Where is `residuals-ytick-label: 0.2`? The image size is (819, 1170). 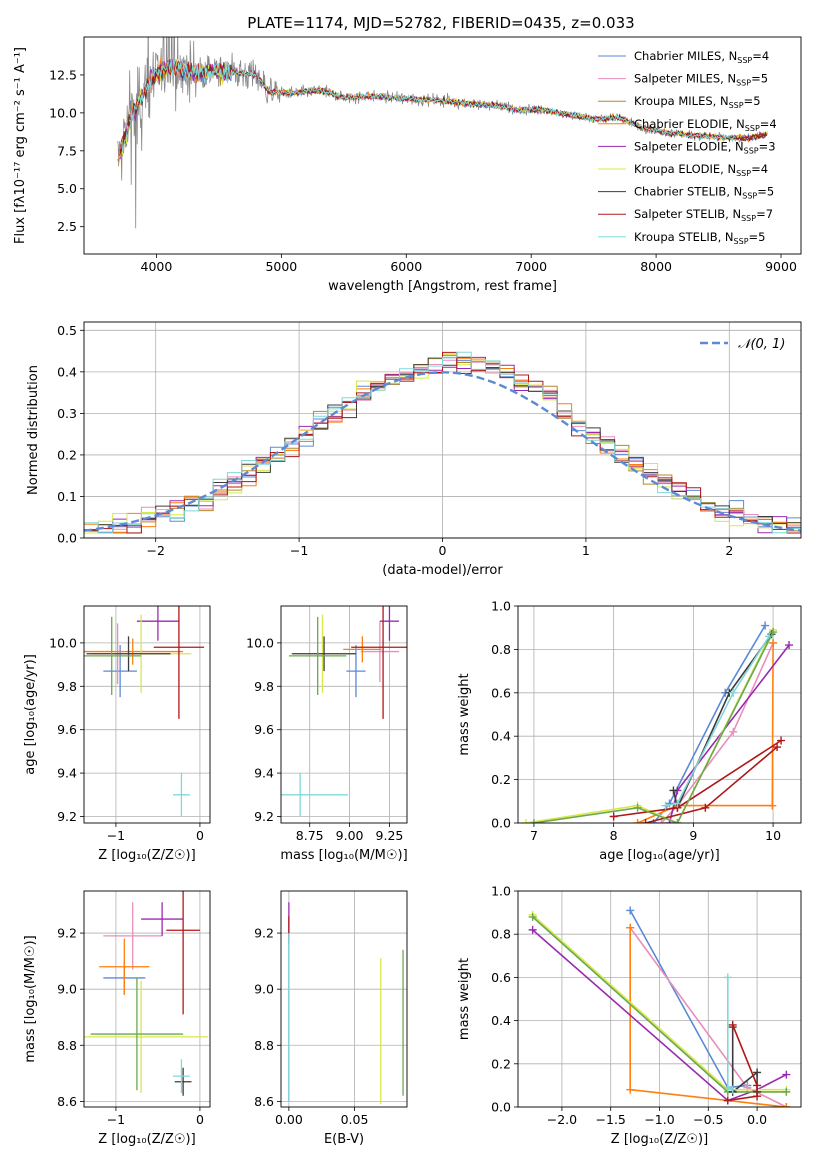 residuals-ytick-label: 0.2 is located at coordinates (67, 454).